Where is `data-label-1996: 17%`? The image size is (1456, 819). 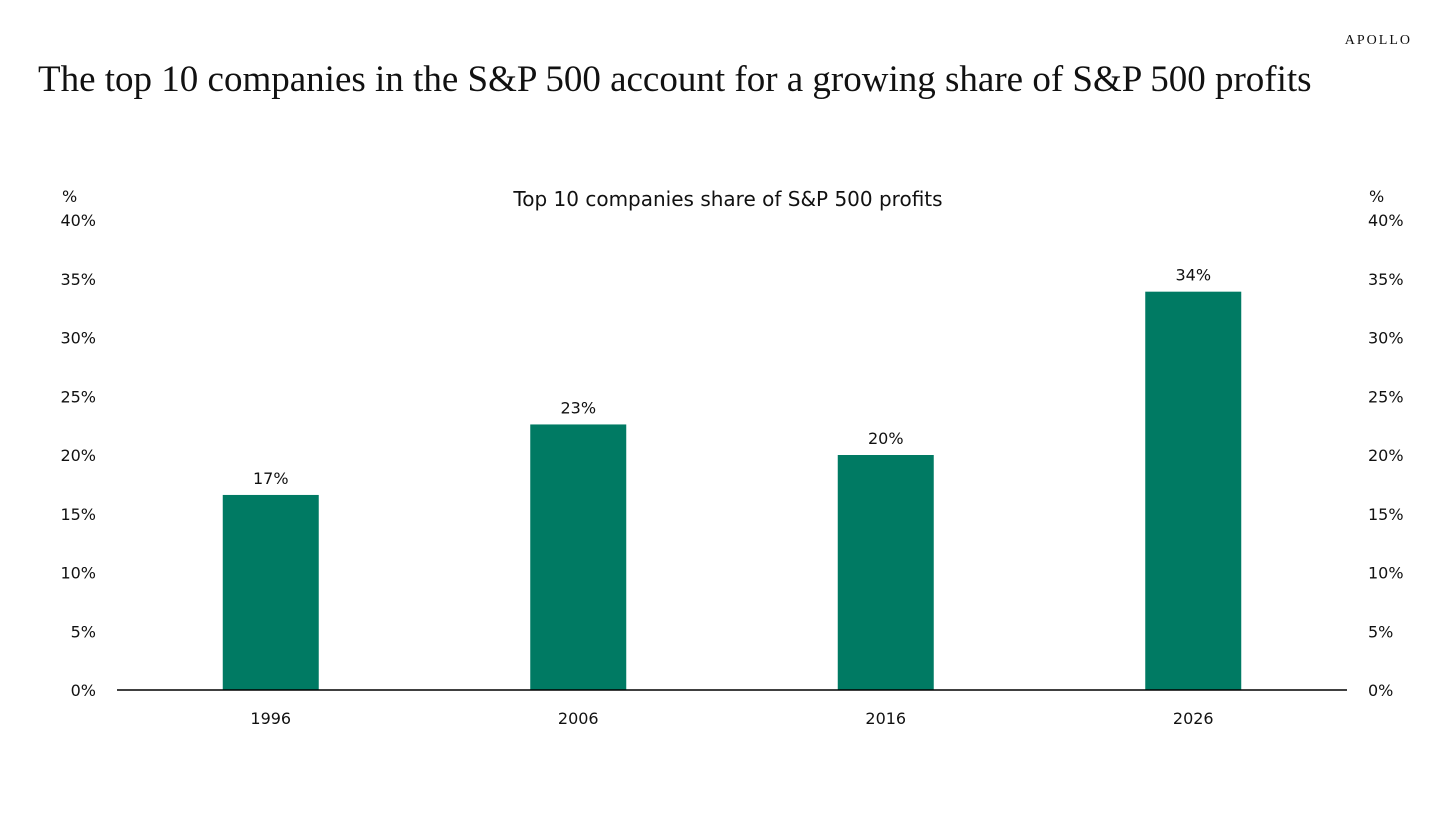 data-label-1996: 17% is located at coordinates (271, 478).